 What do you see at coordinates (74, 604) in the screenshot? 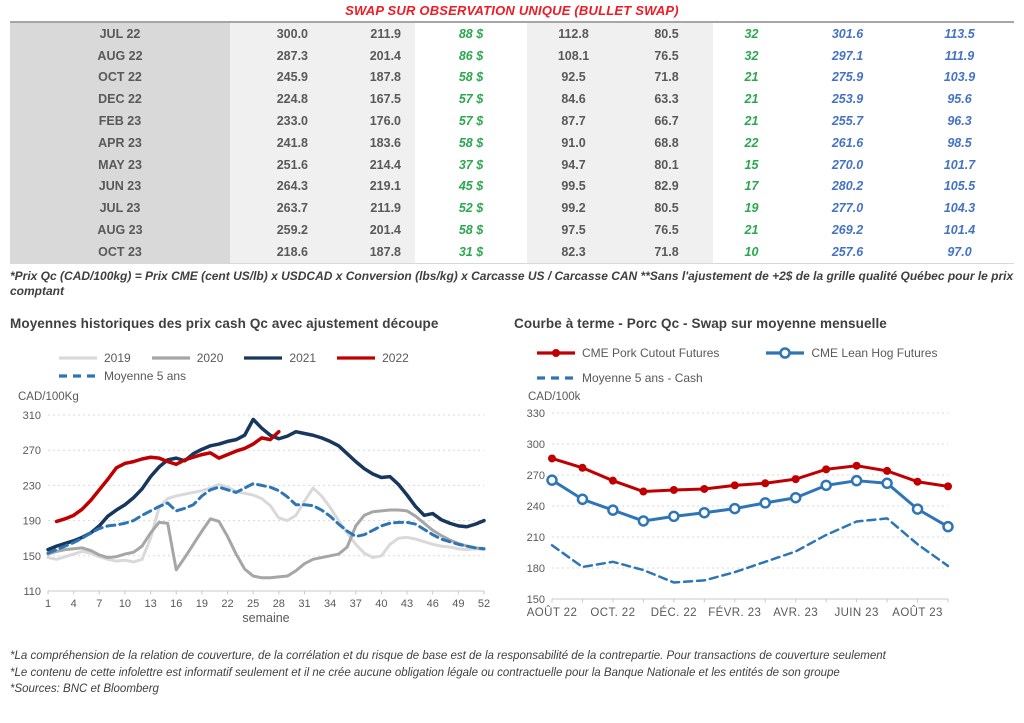
I see `svg-text: 4` at bounding box center [74, 604].